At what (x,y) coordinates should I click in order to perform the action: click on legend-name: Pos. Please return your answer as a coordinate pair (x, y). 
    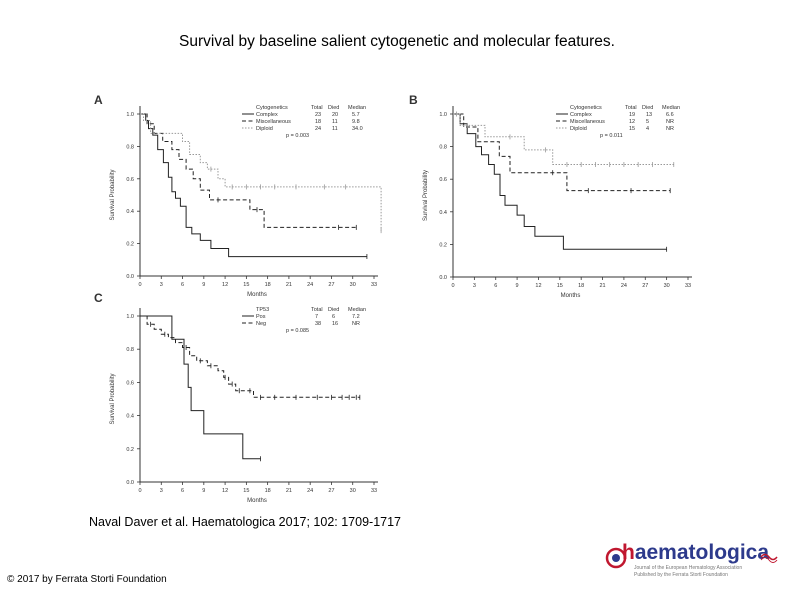
    Looking at the image, I should click on (261, 317).